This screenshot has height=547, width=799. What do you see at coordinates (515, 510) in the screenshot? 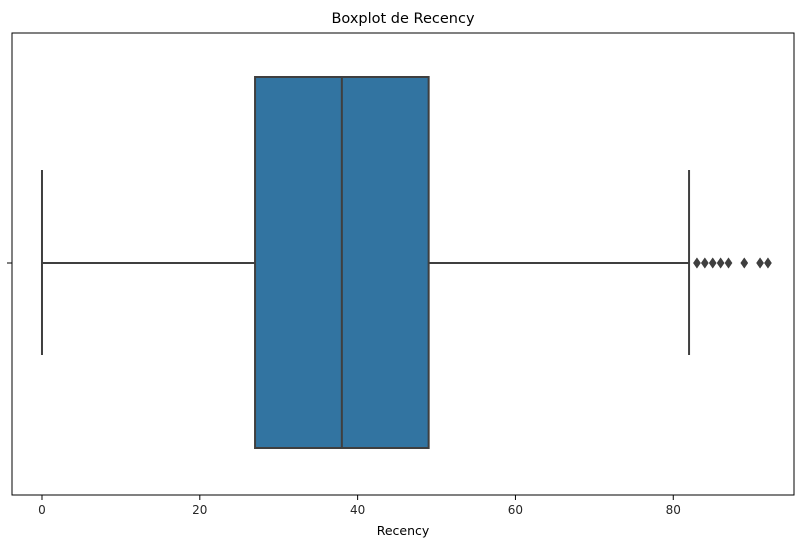
I see `x-tick-label: 60` at bounding box center [515, 510].